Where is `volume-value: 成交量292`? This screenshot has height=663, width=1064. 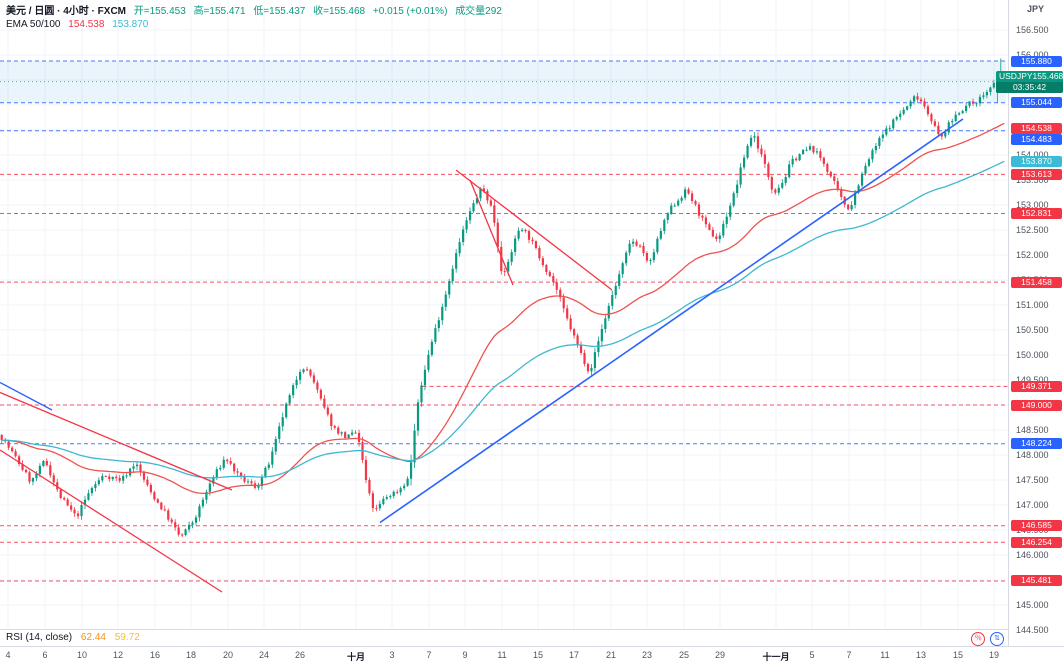 volume-value: 成交量292 is located at coordinates (478, 11).